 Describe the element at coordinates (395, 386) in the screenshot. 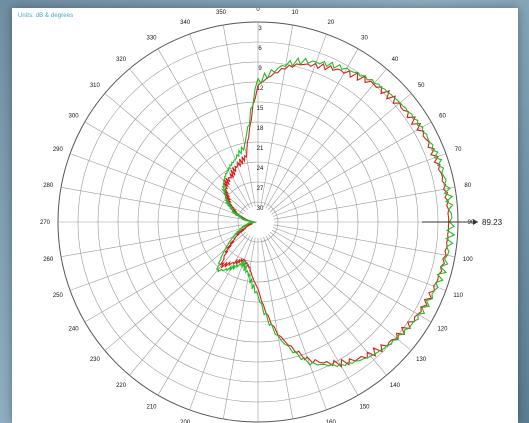

I see `angle-tick-label: 140` at that location.